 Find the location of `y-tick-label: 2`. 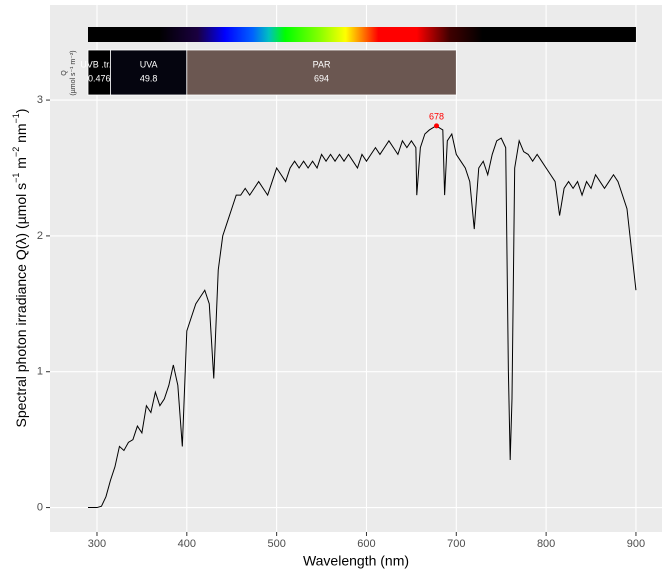

y-tick-label: 2 is located at coordinates (40, 236).